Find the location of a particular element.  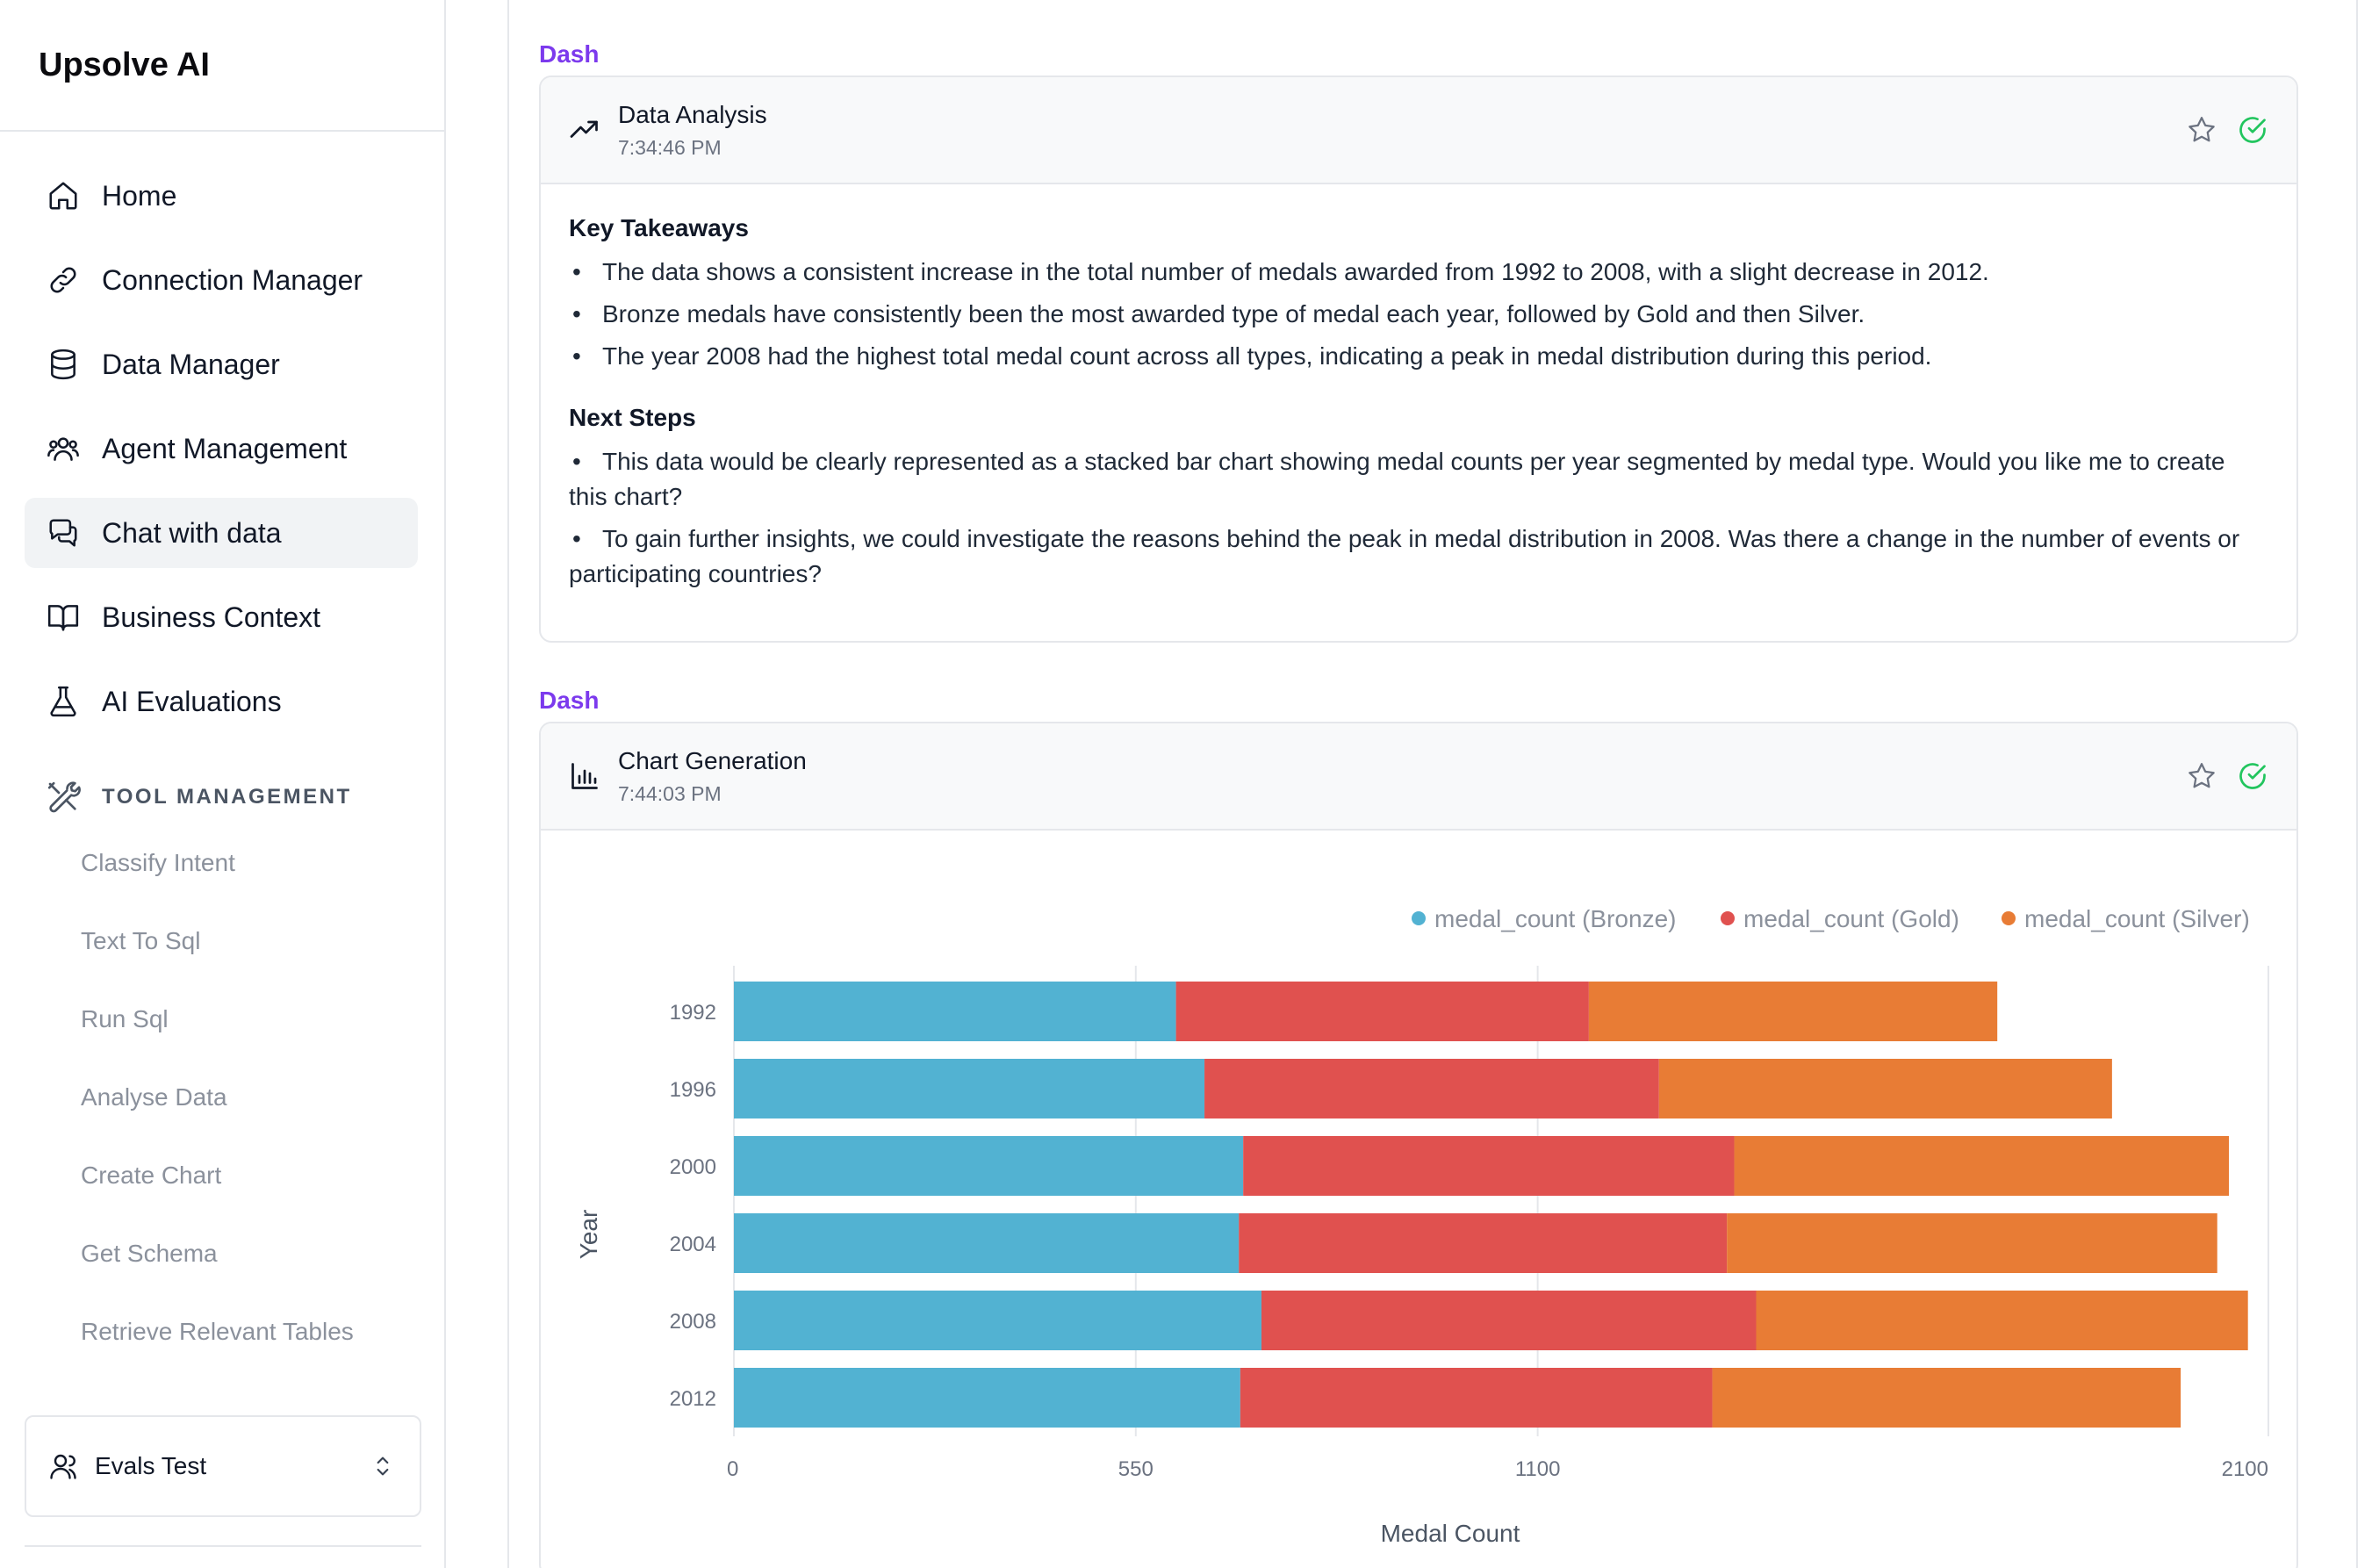

message-title: Data Analysis is located at coordinates (692, 114).